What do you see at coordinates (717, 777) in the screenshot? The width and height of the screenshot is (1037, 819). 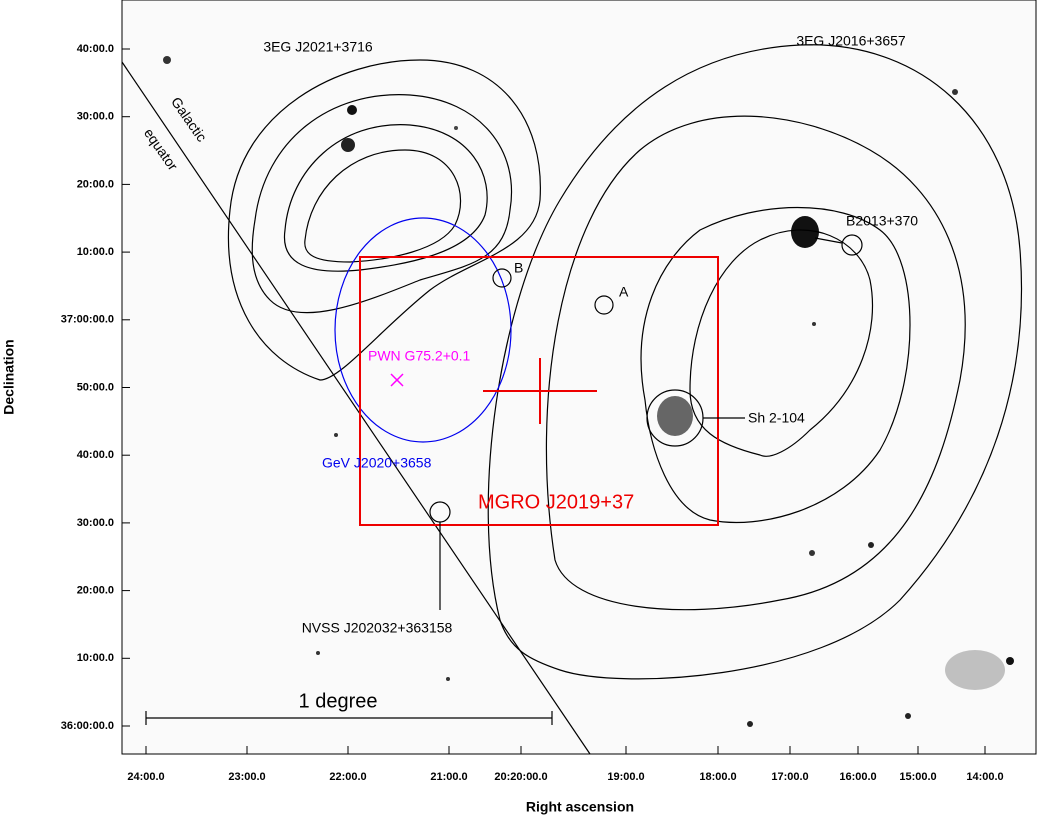 I see `x-tick-label: 18:00.0` at bounding box center [717, 777].